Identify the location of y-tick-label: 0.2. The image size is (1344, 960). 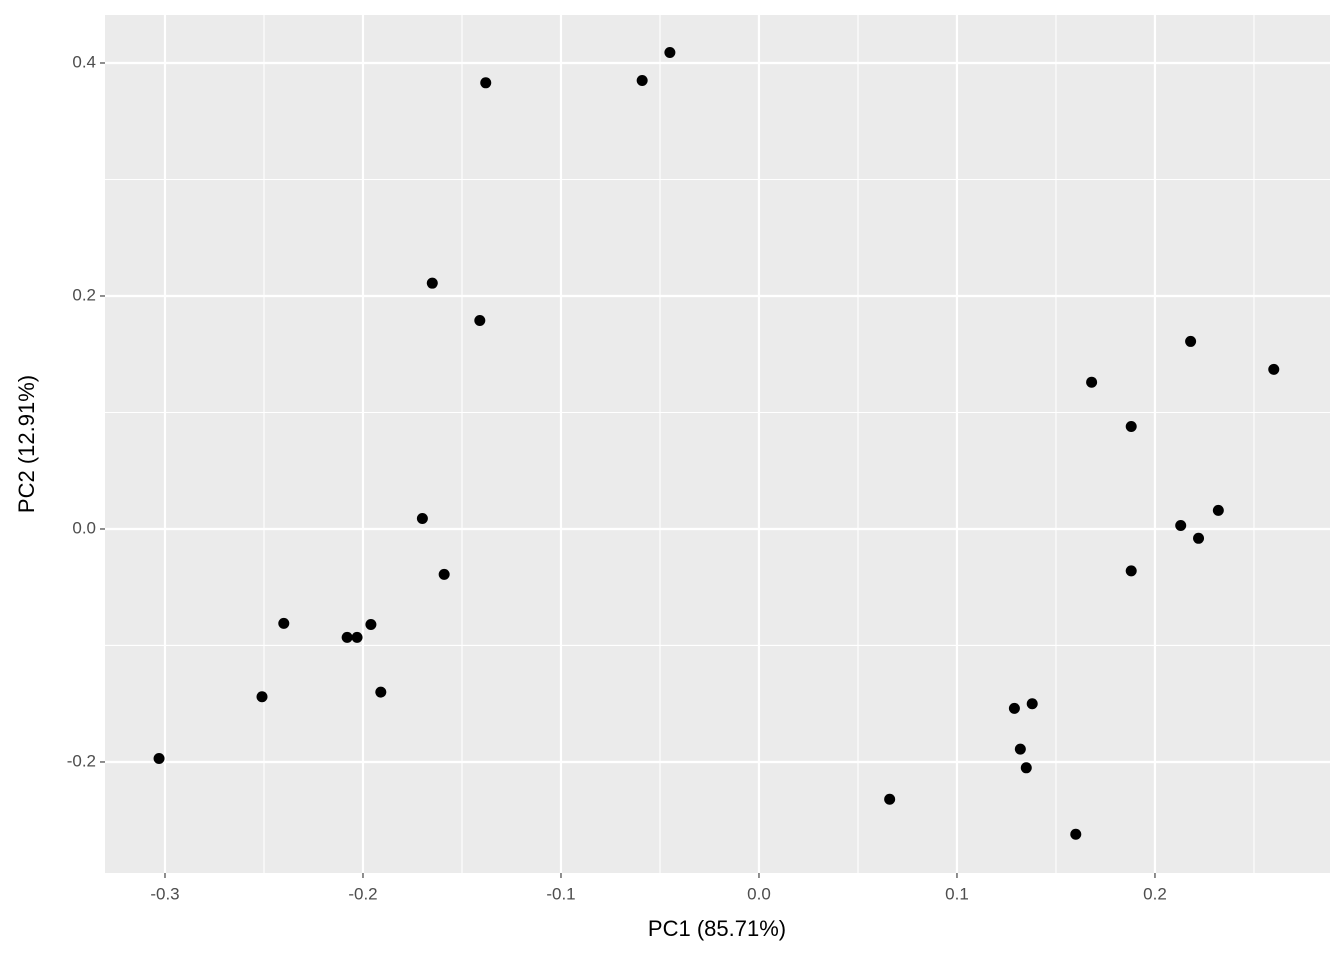
(84, 294).